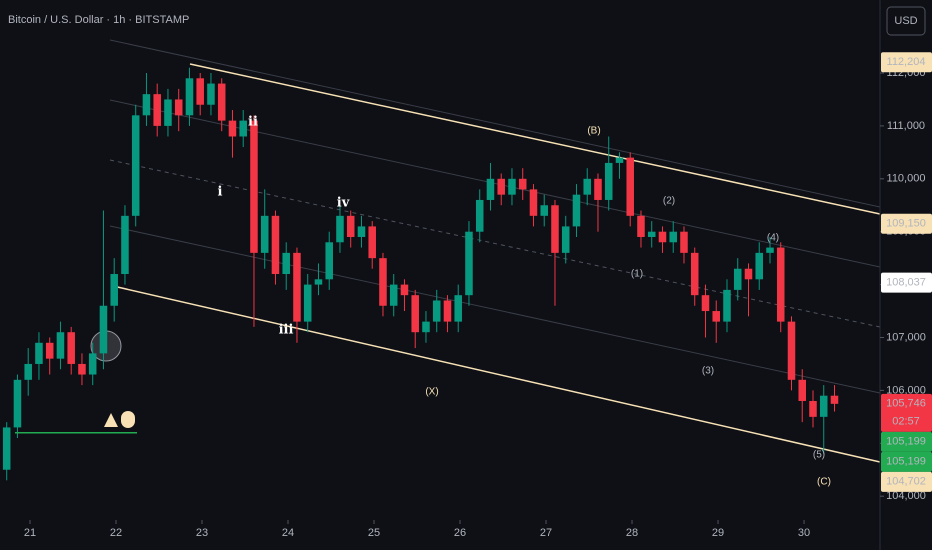  What do you see at coordinates (819, 455) in the screenshot?
I see `wave-label: (5)` at bounding box center [819, 455].